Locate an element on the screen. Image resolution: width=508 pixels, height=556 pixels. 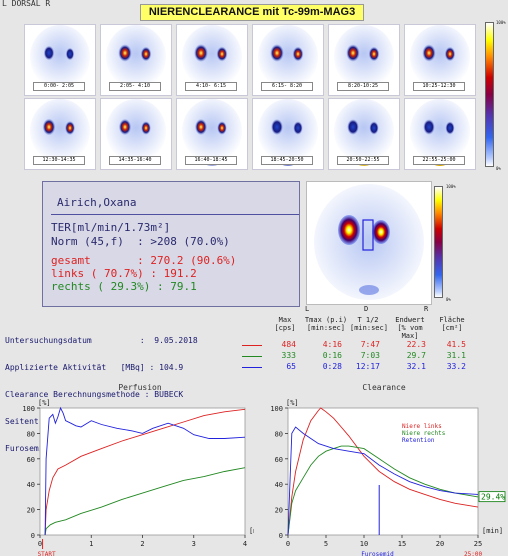
table-header-top: T 1/2 is located at coordinates (368, 320).